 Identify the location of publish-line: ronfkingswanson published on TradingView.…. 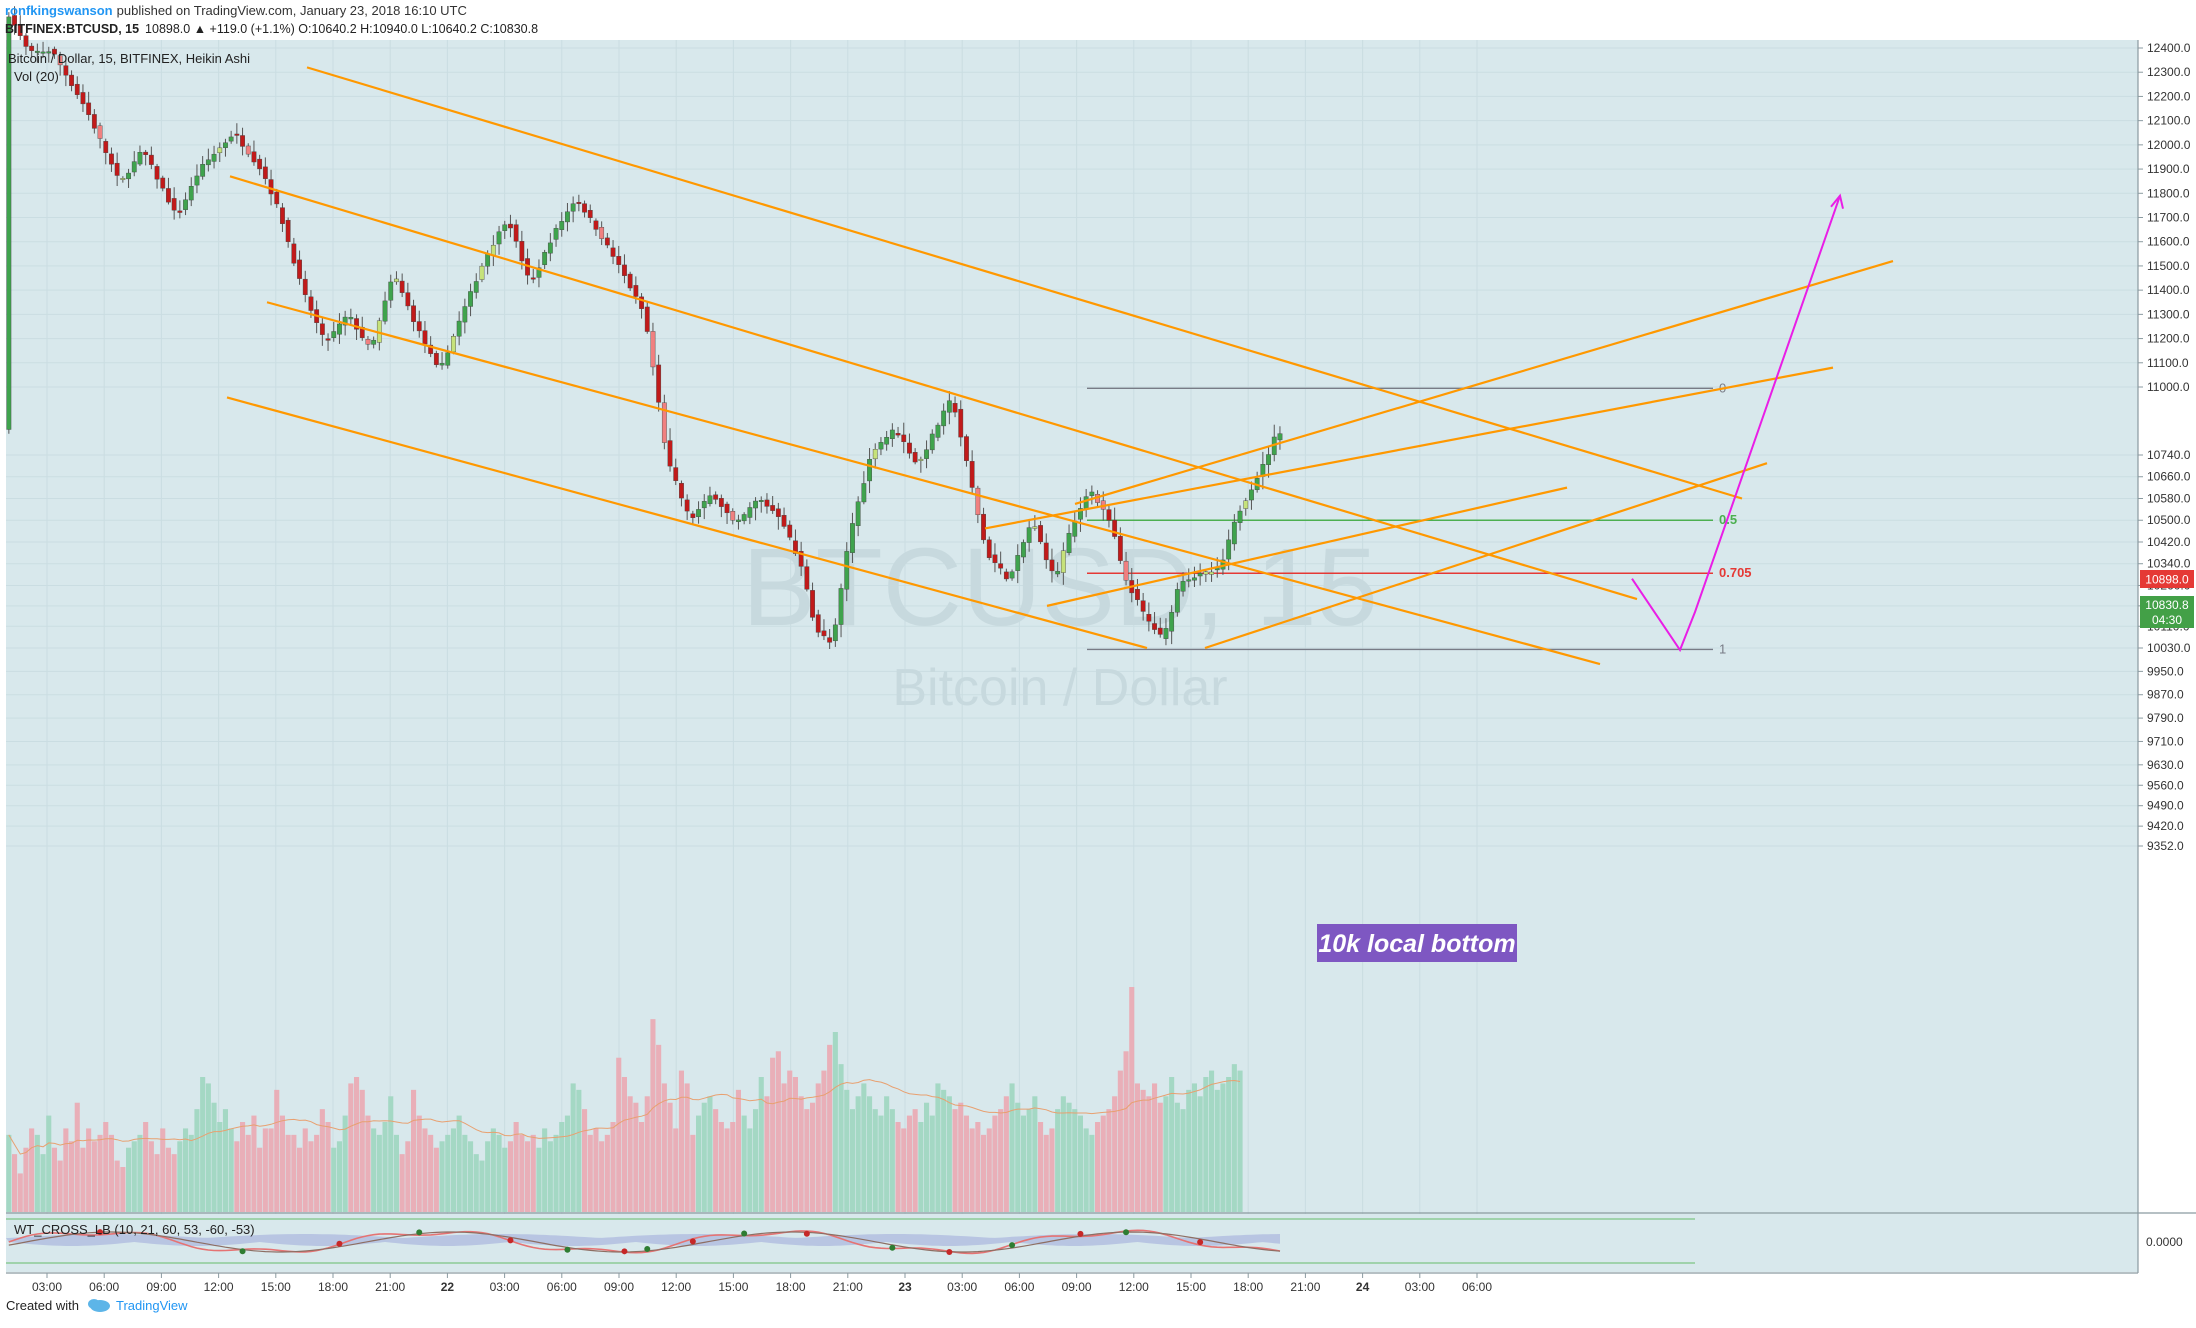
(236, 10).